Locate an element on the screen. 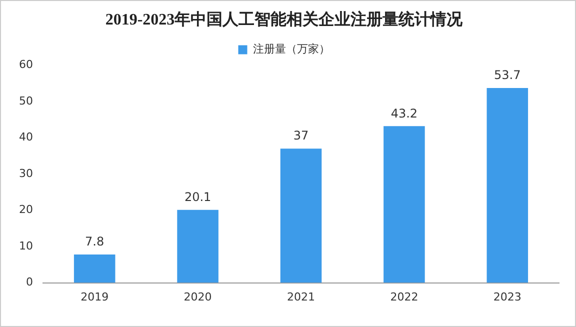  data-label: 7.8 is located at coordinates (94, 241).